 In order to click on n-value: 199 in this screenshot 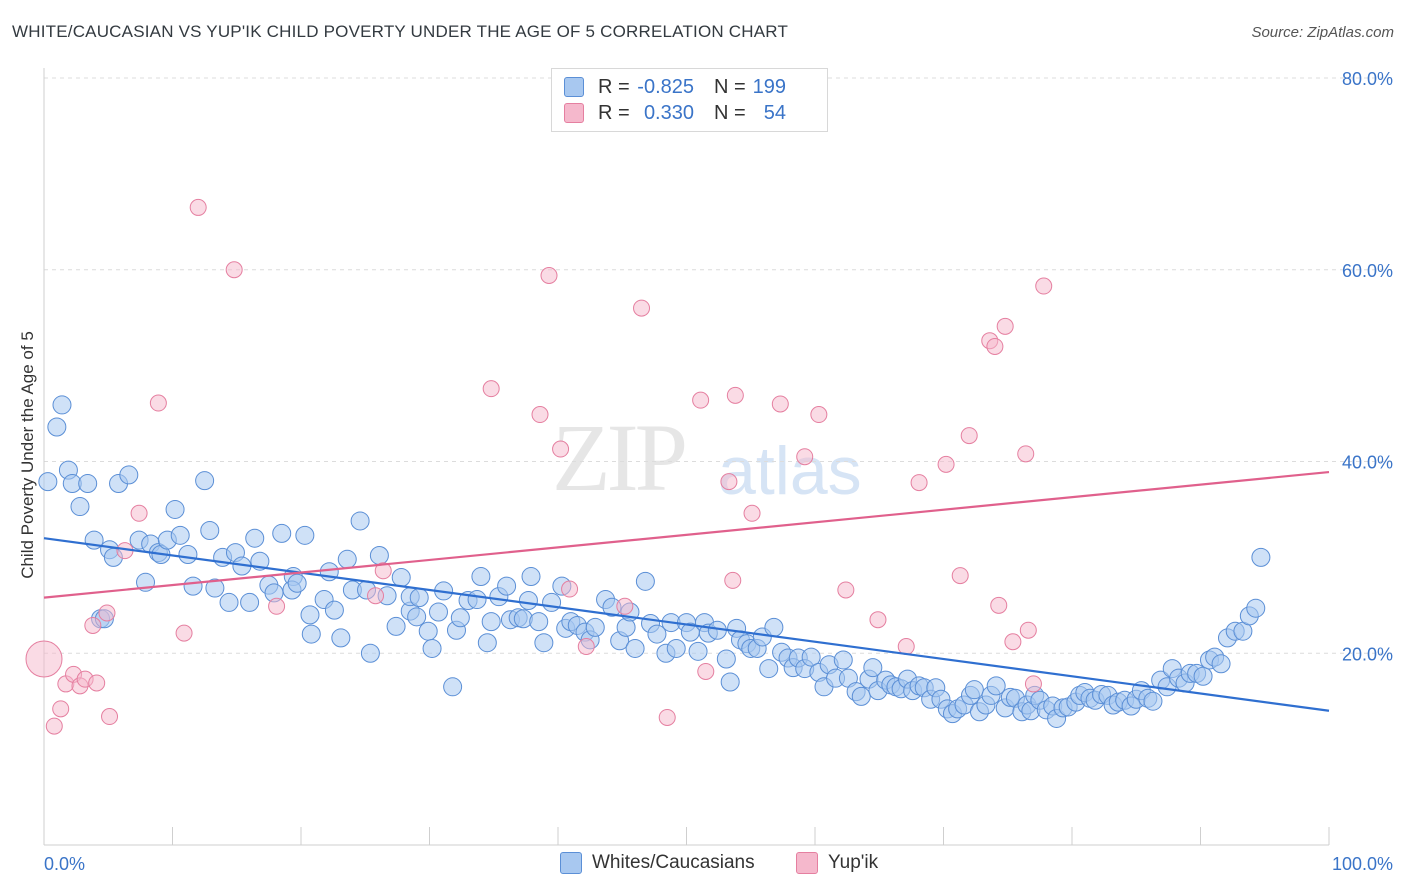, I will do `click(769, 86)`.